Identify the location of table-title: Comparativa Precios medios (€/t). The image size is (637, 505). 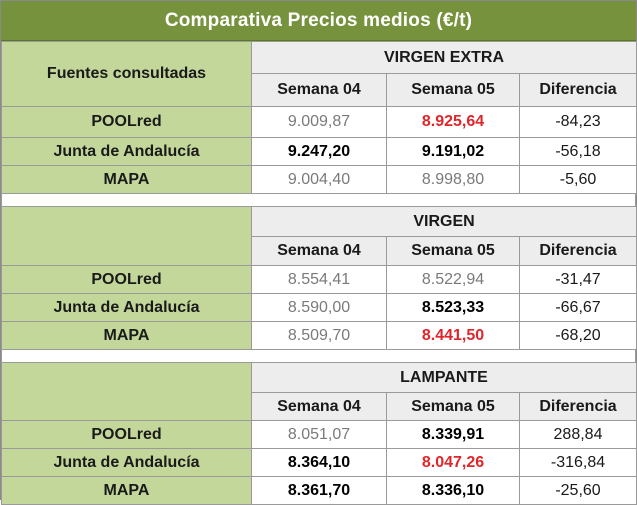
(318, 21).